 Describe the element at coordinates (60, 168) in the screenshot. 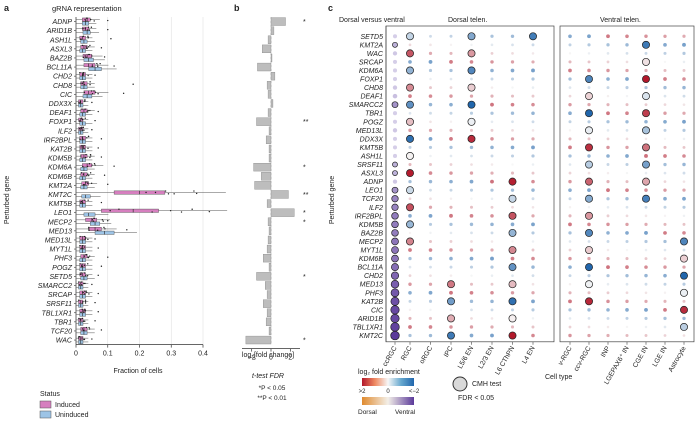

I see `a-gene-label: KDM6A` at that location.